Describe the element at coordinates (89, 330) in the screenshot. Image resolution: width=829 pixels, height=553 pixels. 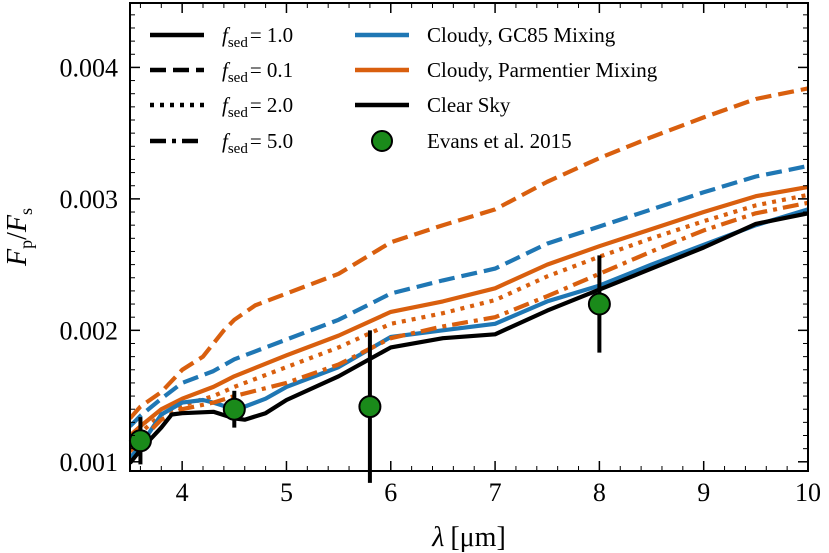
I see `y-tick-label: 0.002` at that location.